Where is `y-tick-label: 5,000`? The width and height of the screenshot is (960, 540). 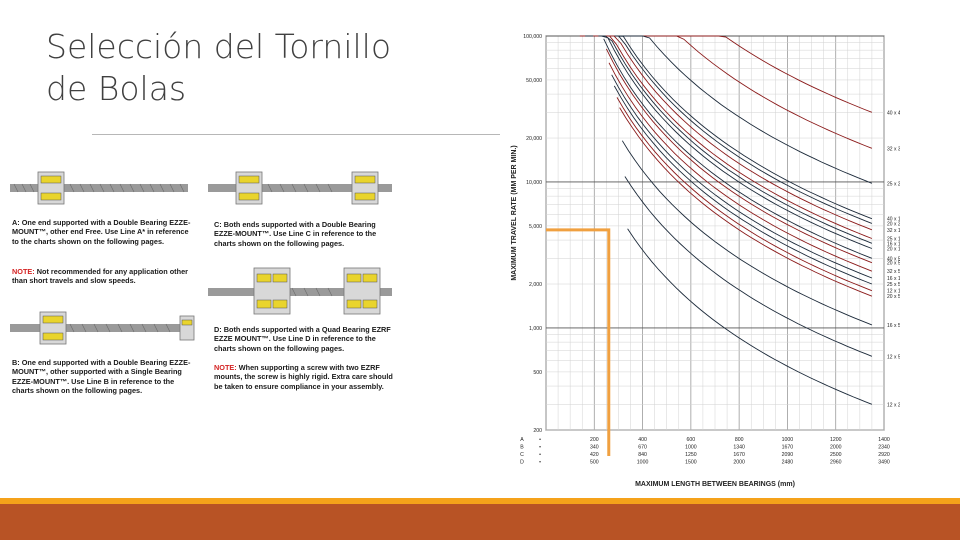 y-tick-label: 5,000 is located at coordinates (535, 227).